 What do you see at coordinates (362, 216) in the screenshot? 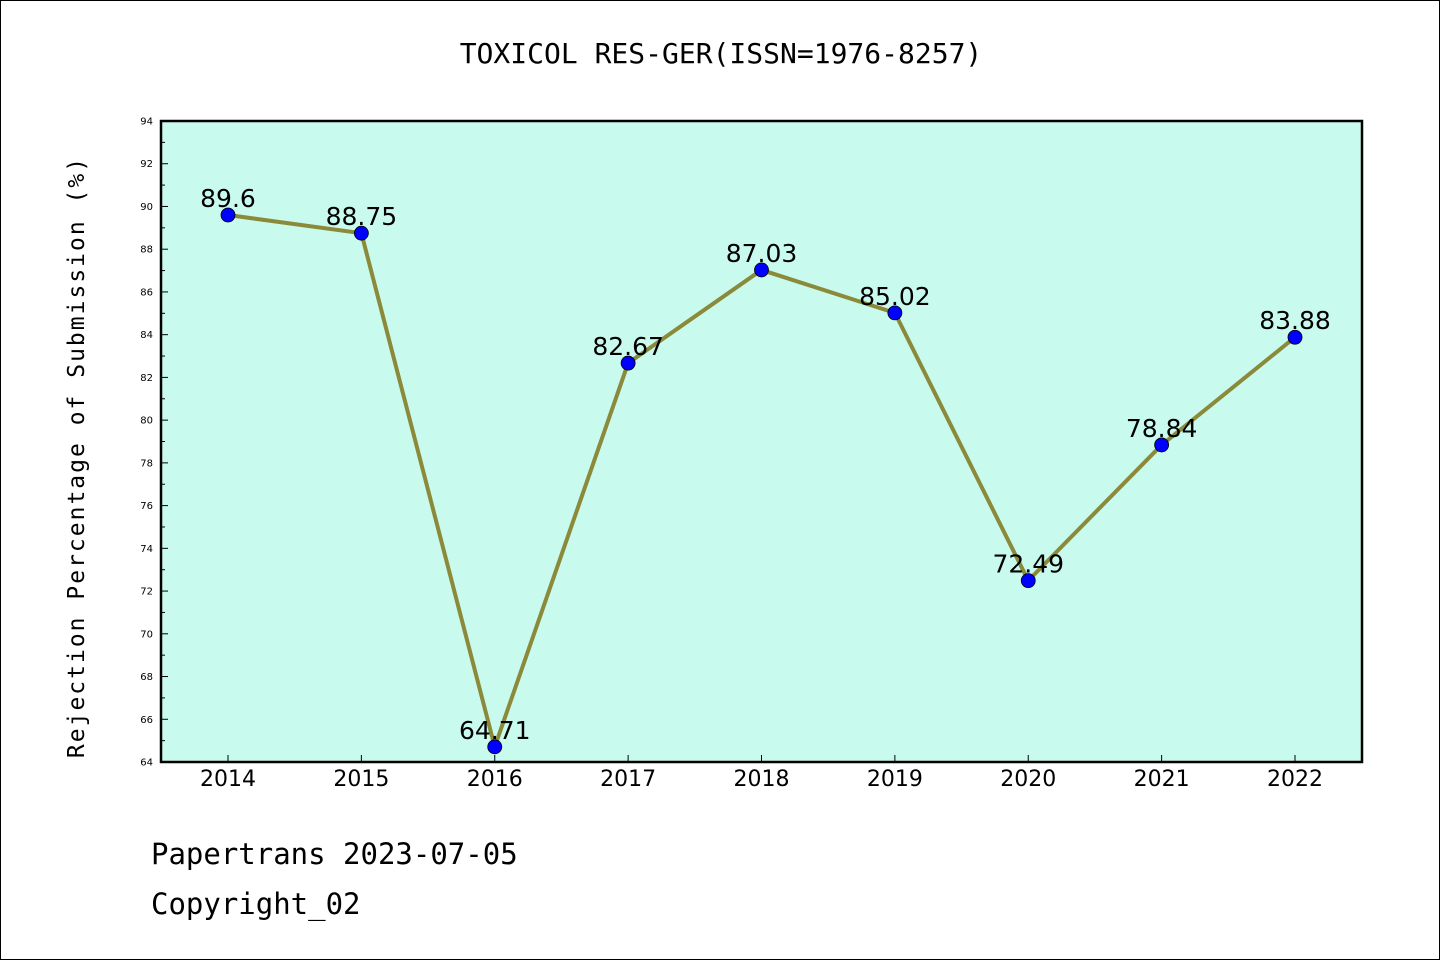
I see `data-label: 88.75` at bounding box center [362, 216].